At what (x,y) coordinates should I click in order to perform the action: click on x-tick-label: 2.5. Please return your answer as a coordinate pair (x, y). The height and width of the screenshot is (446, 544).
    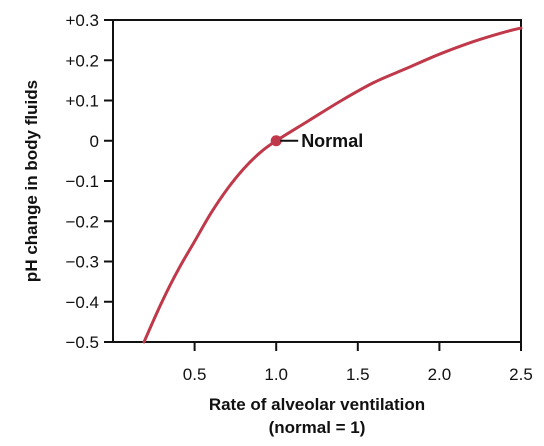
    Looking at the image, I should click on (521, 374).